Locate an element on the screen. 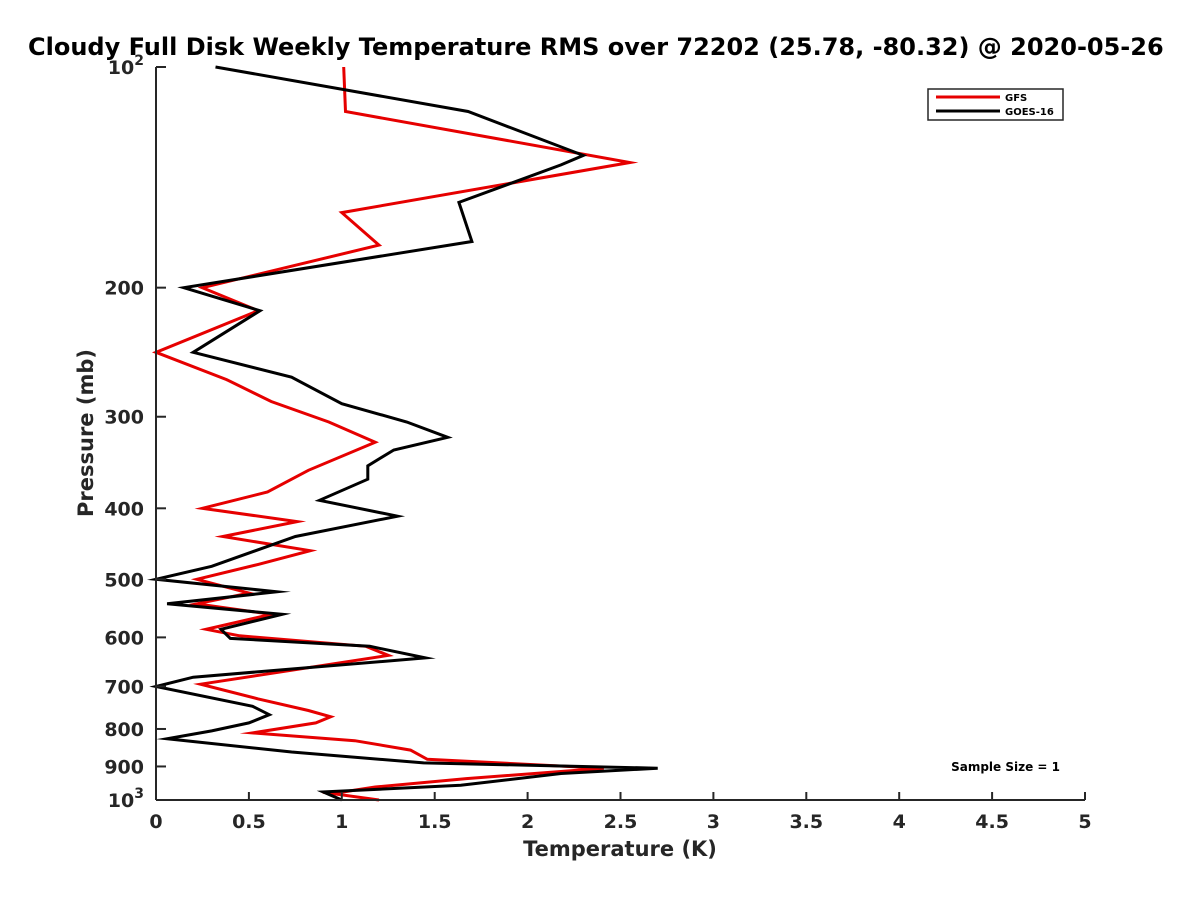  sample-size-annotation: Sample Size = 1 is located at coordinates (1005, 767).